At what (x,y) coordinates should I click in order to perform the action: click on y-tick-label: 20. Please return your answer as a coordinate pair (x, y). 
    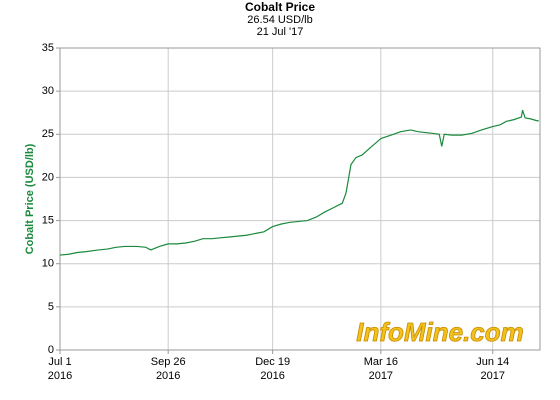
    Looking at the image, I should click on (48, 177).